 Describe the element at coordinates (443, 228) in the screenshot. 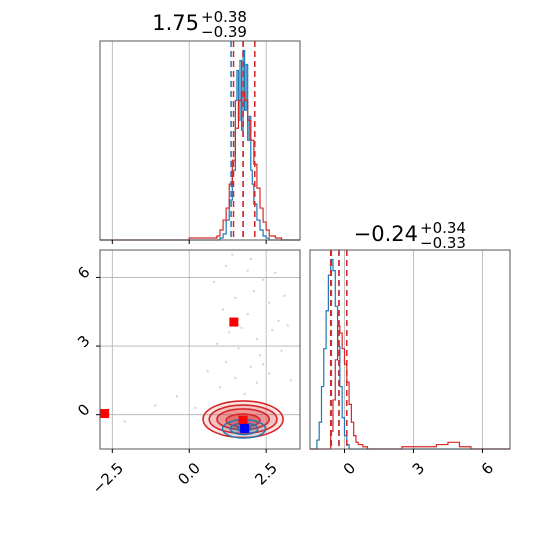

I see `hist-y-title-plus: +0.34` at that location.